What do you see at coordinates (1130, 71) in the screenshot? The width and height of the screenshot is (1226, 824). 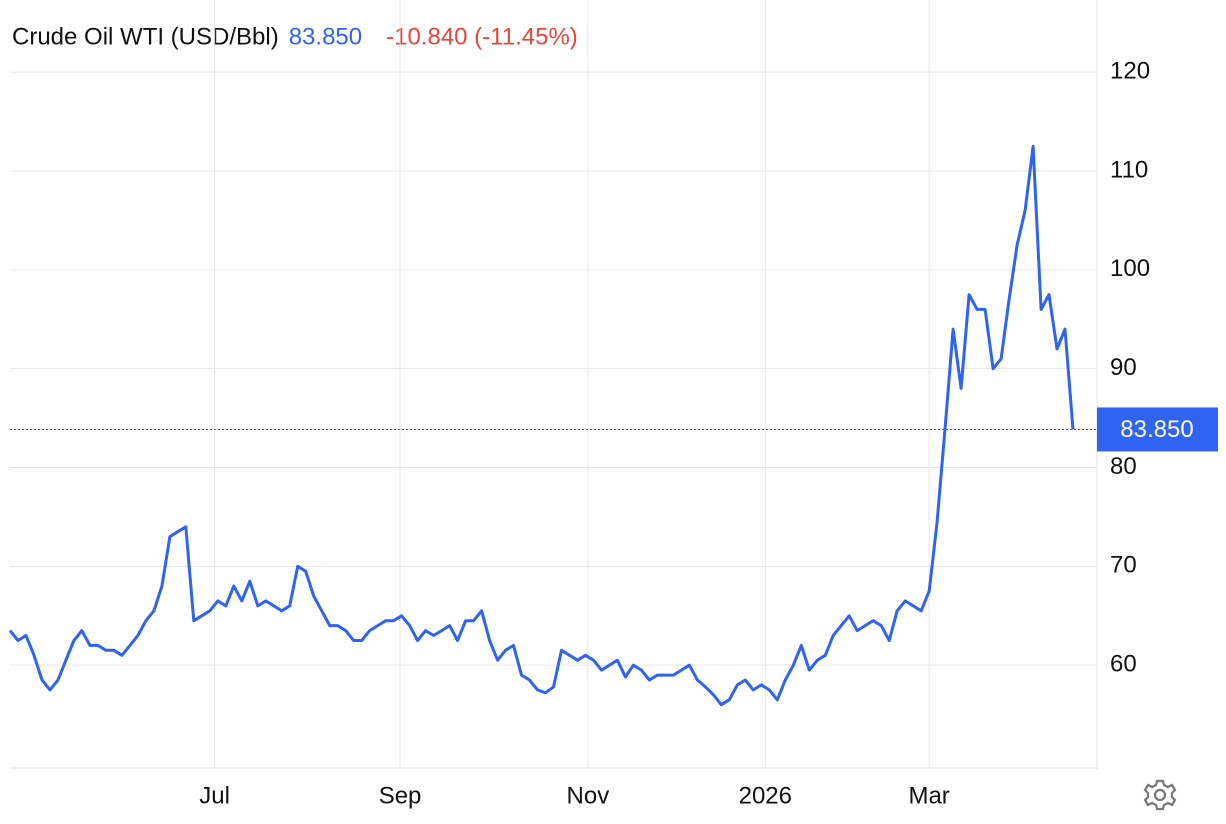 I see `y-tick-label: 120` at bounding box center [1130, 71].